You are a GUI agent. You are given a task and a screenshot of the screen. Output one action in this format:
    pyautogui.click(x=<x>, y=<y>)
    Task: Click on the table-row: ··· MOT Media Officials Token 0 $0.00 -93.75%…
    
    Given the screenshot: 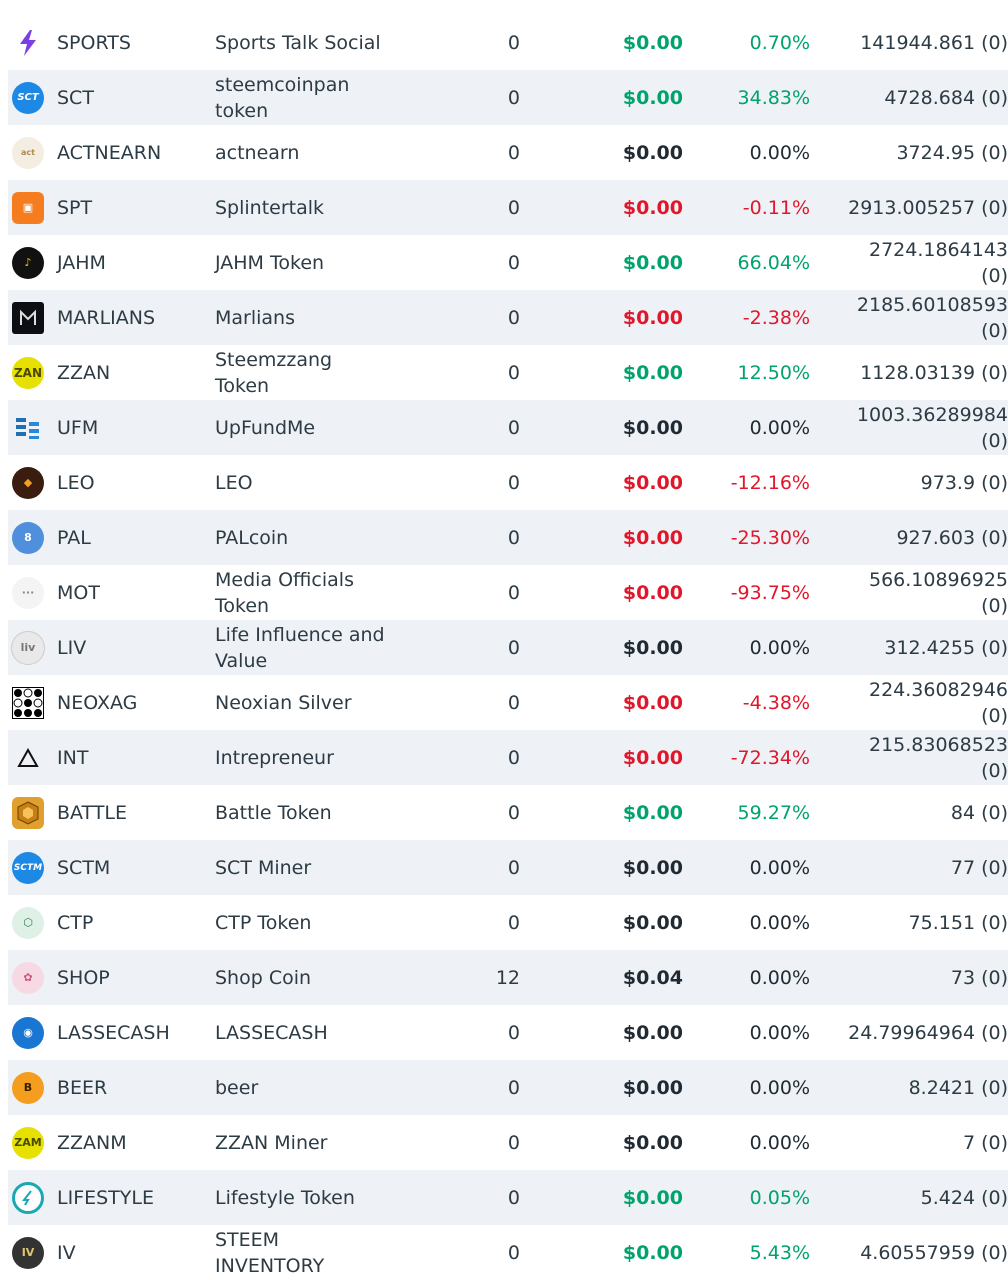 What is the action you would take?
    pyautogui.click(x=508, y=592)
    